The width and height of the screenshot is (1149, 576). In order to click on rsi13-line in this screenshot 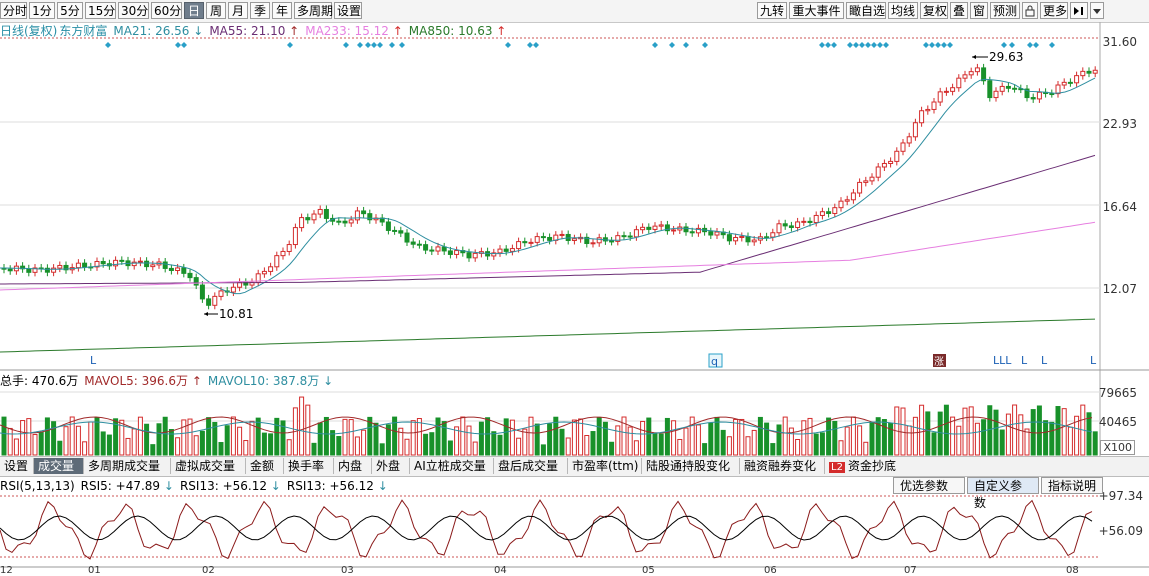, I will do `click(546, 528)`.